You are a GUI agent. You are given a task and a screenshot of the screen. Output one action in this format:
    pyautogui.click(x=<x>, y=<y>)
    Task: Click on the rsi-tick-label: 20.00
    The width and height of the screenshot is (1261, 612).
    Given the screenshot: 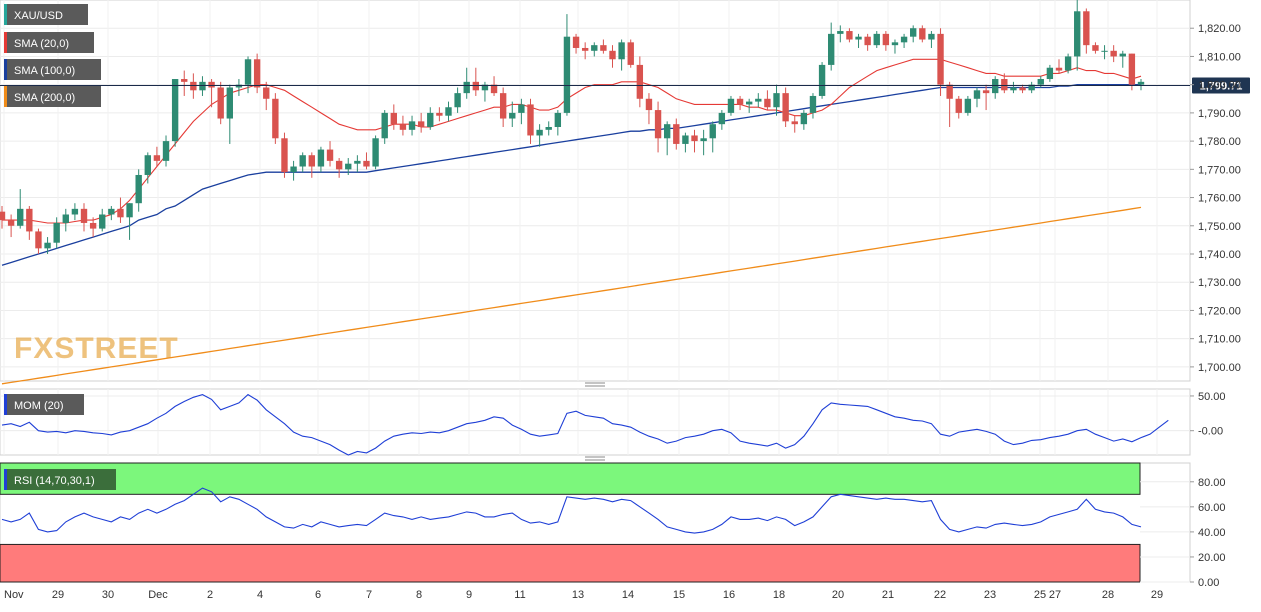 What is the action you would take?
    pyautogui.click(x=1212, y=558)
    